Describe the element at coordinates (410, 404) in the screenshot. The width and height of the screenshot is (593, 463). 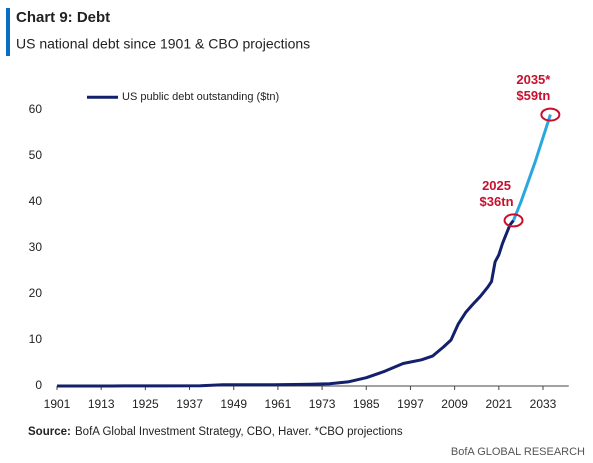
I see `x-tick-label: 1997` at that location.